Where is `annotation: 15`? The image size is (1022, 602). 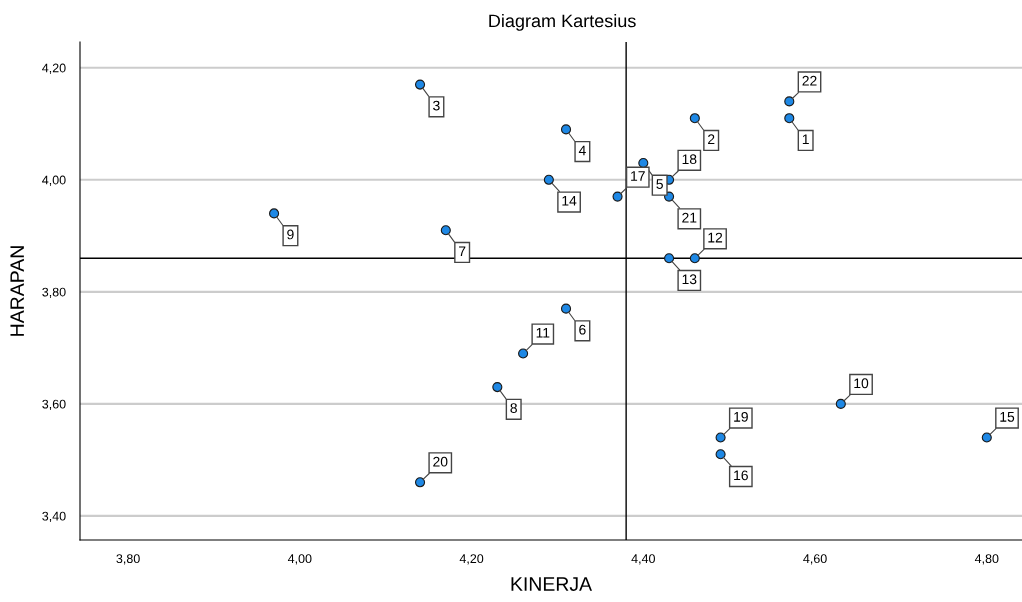 annotation: 15 is located at coordinates (1007, 417).